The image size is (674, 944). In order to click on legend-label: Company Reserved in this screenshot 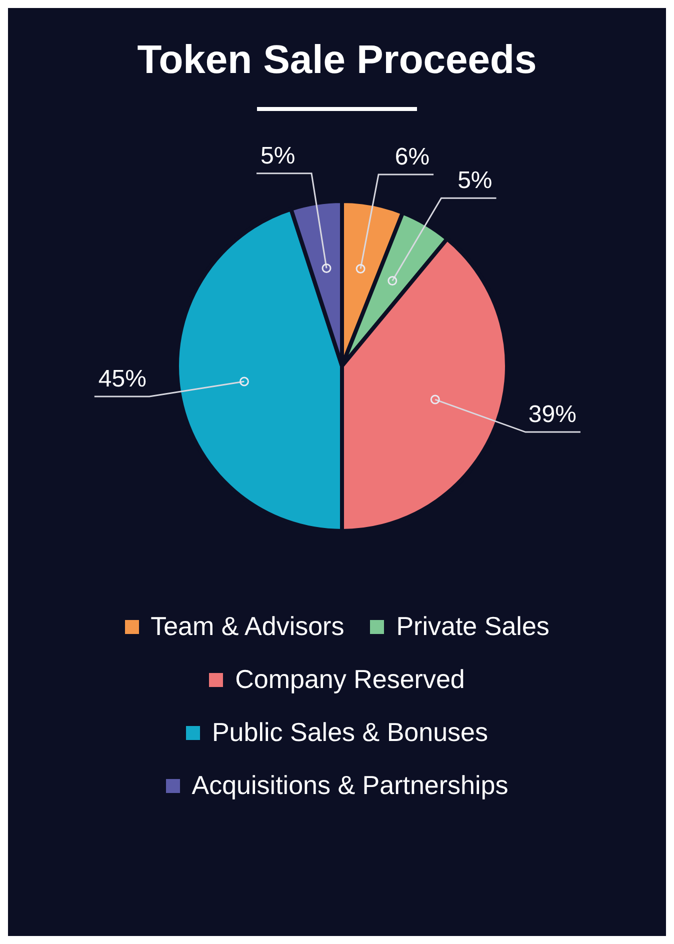, I will do `click(350, 679)`.